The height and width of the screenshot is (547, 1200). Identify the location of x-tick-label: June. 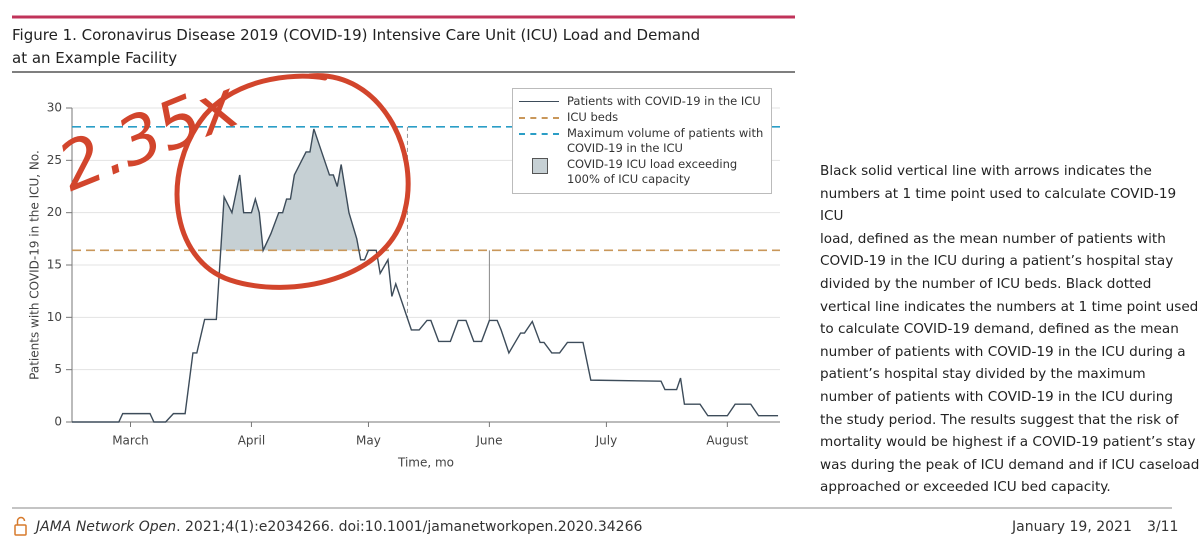
(488, 441).